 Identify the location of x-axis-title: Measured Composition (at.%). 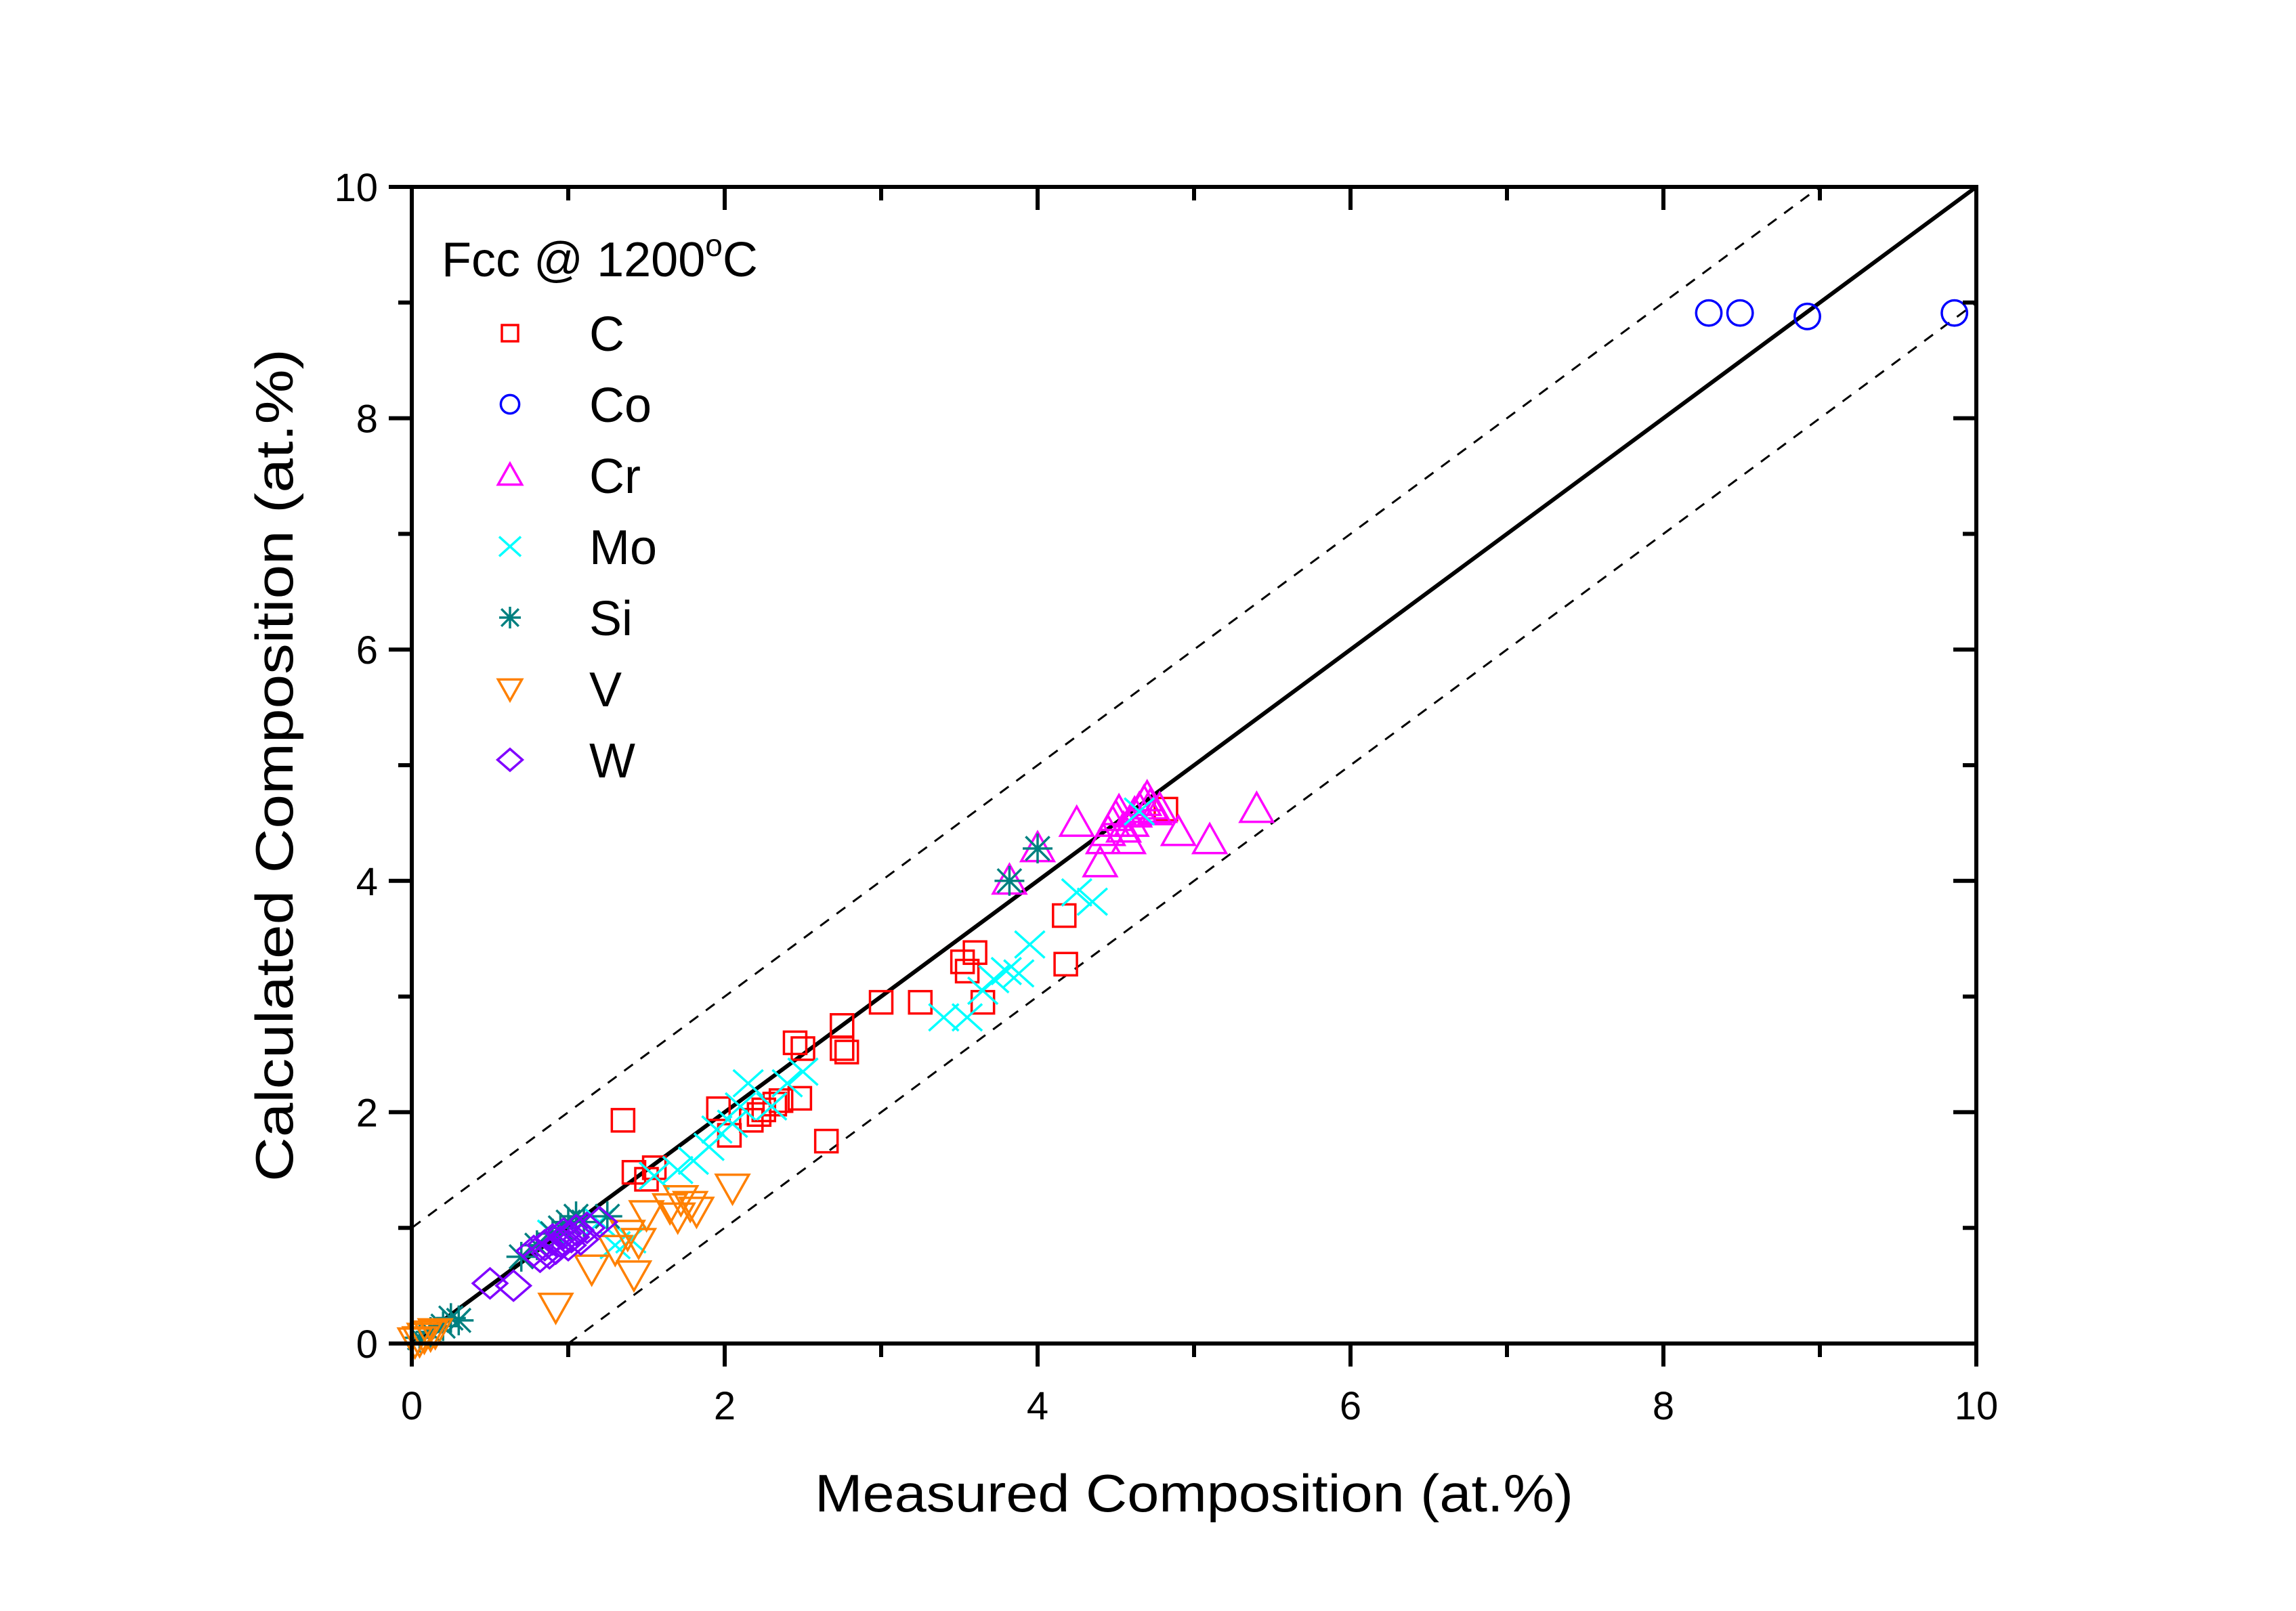
(1194, 1493).